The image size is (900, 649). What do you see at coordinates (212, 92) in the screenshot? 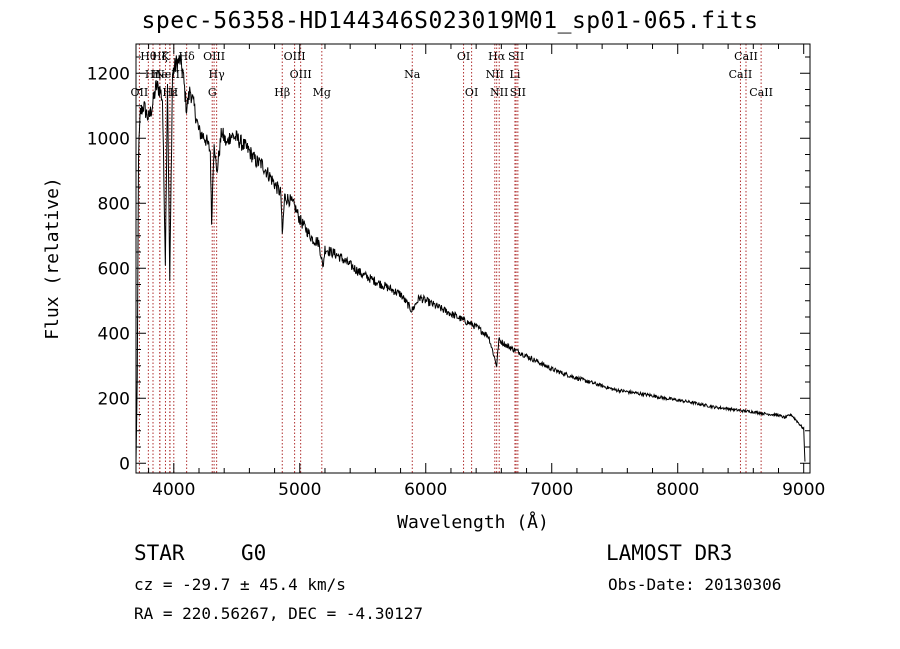
I see `line-label-12: G` at bounding box center [212, 92].